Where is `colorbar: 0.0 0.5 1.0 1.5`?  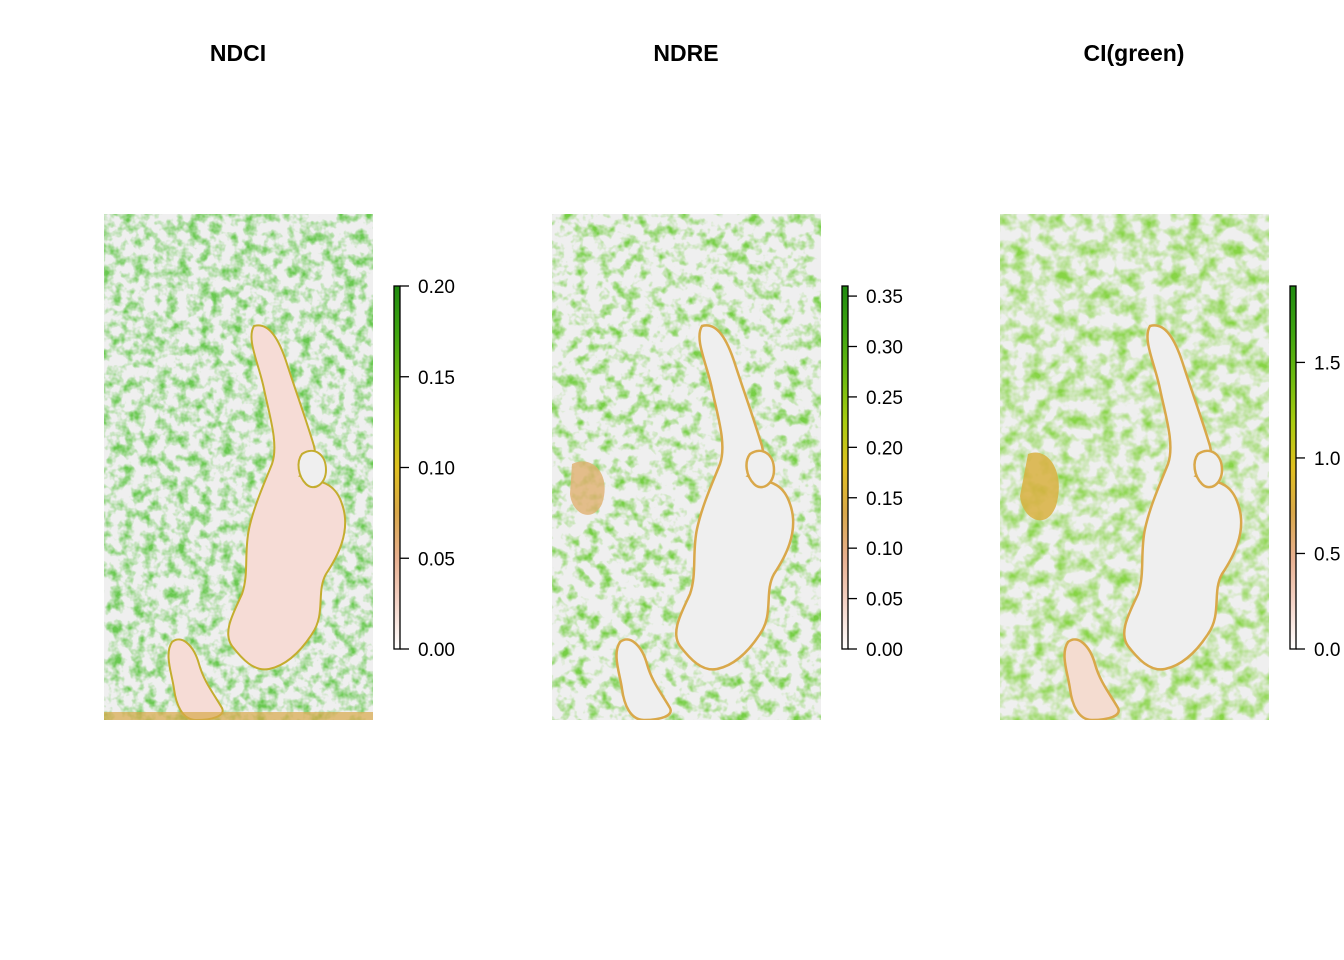
colorbar: 0.0 0.5 1.0 1.5 is located at coordinates (1314, 473).